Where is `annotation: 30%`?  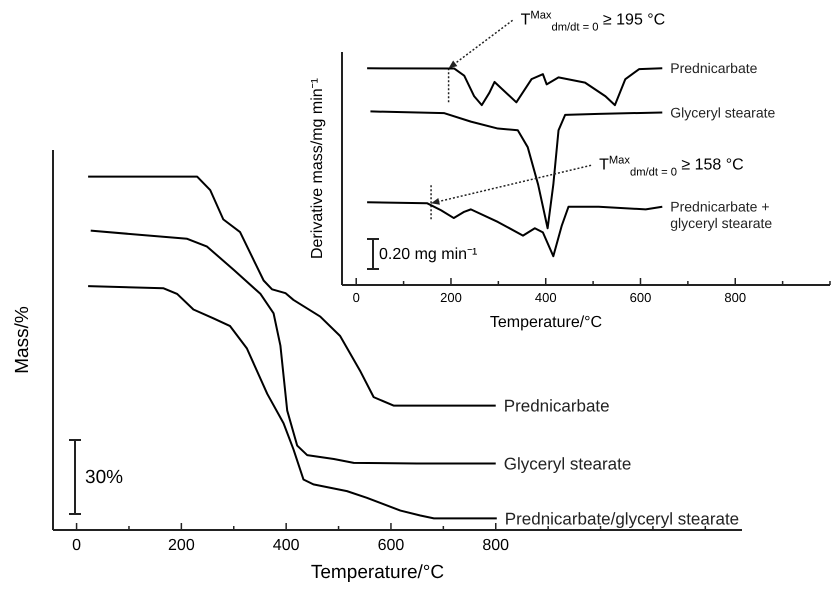
annotation: 30% is located at coordinates (104, 477).